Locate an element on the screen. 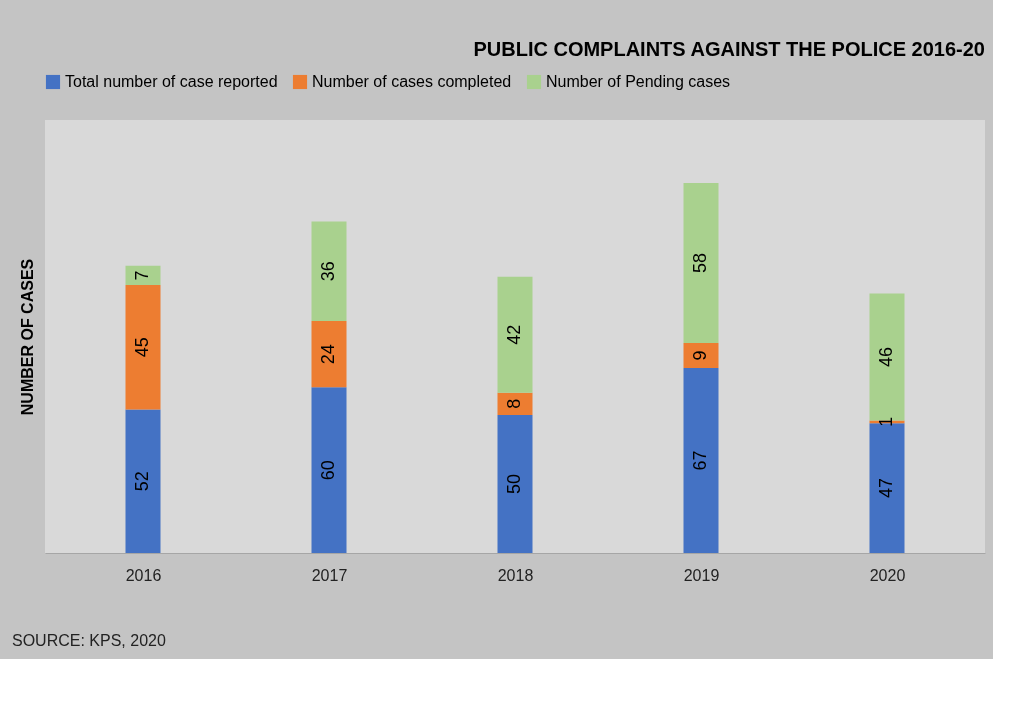  x-tick-label: 2019 is located at coordinates (701, 575).